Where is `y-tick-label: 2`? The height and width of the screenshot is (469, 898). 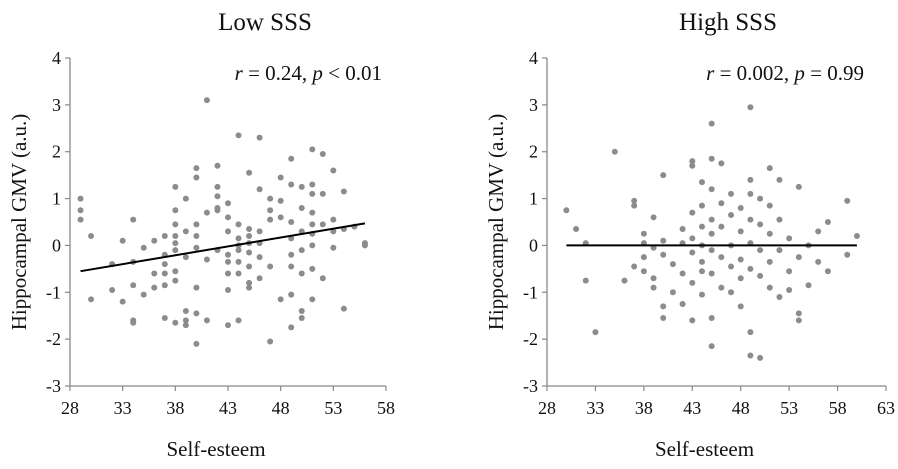
y-tick-label: 2 is located at coordinates (56, 152).